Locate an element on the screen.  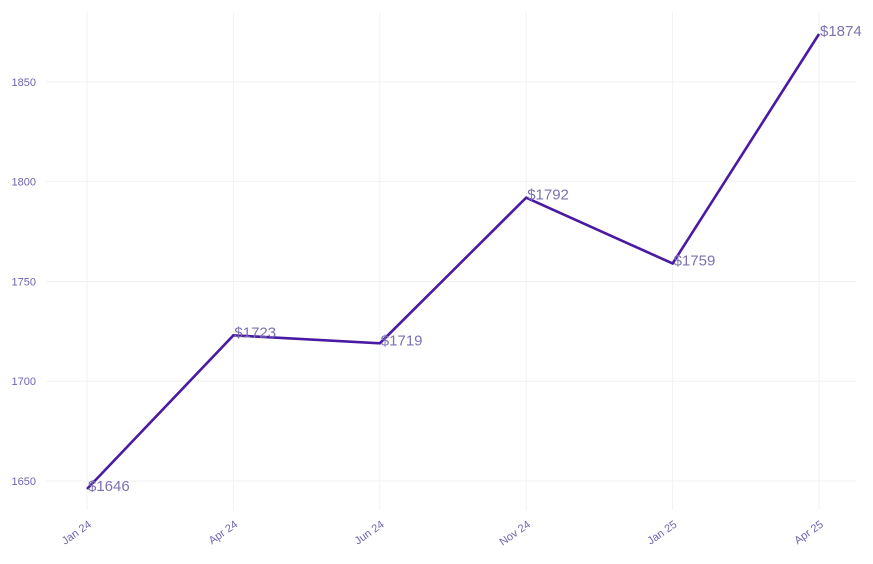
data-label: $1646 is located at coordinates (109, 486).